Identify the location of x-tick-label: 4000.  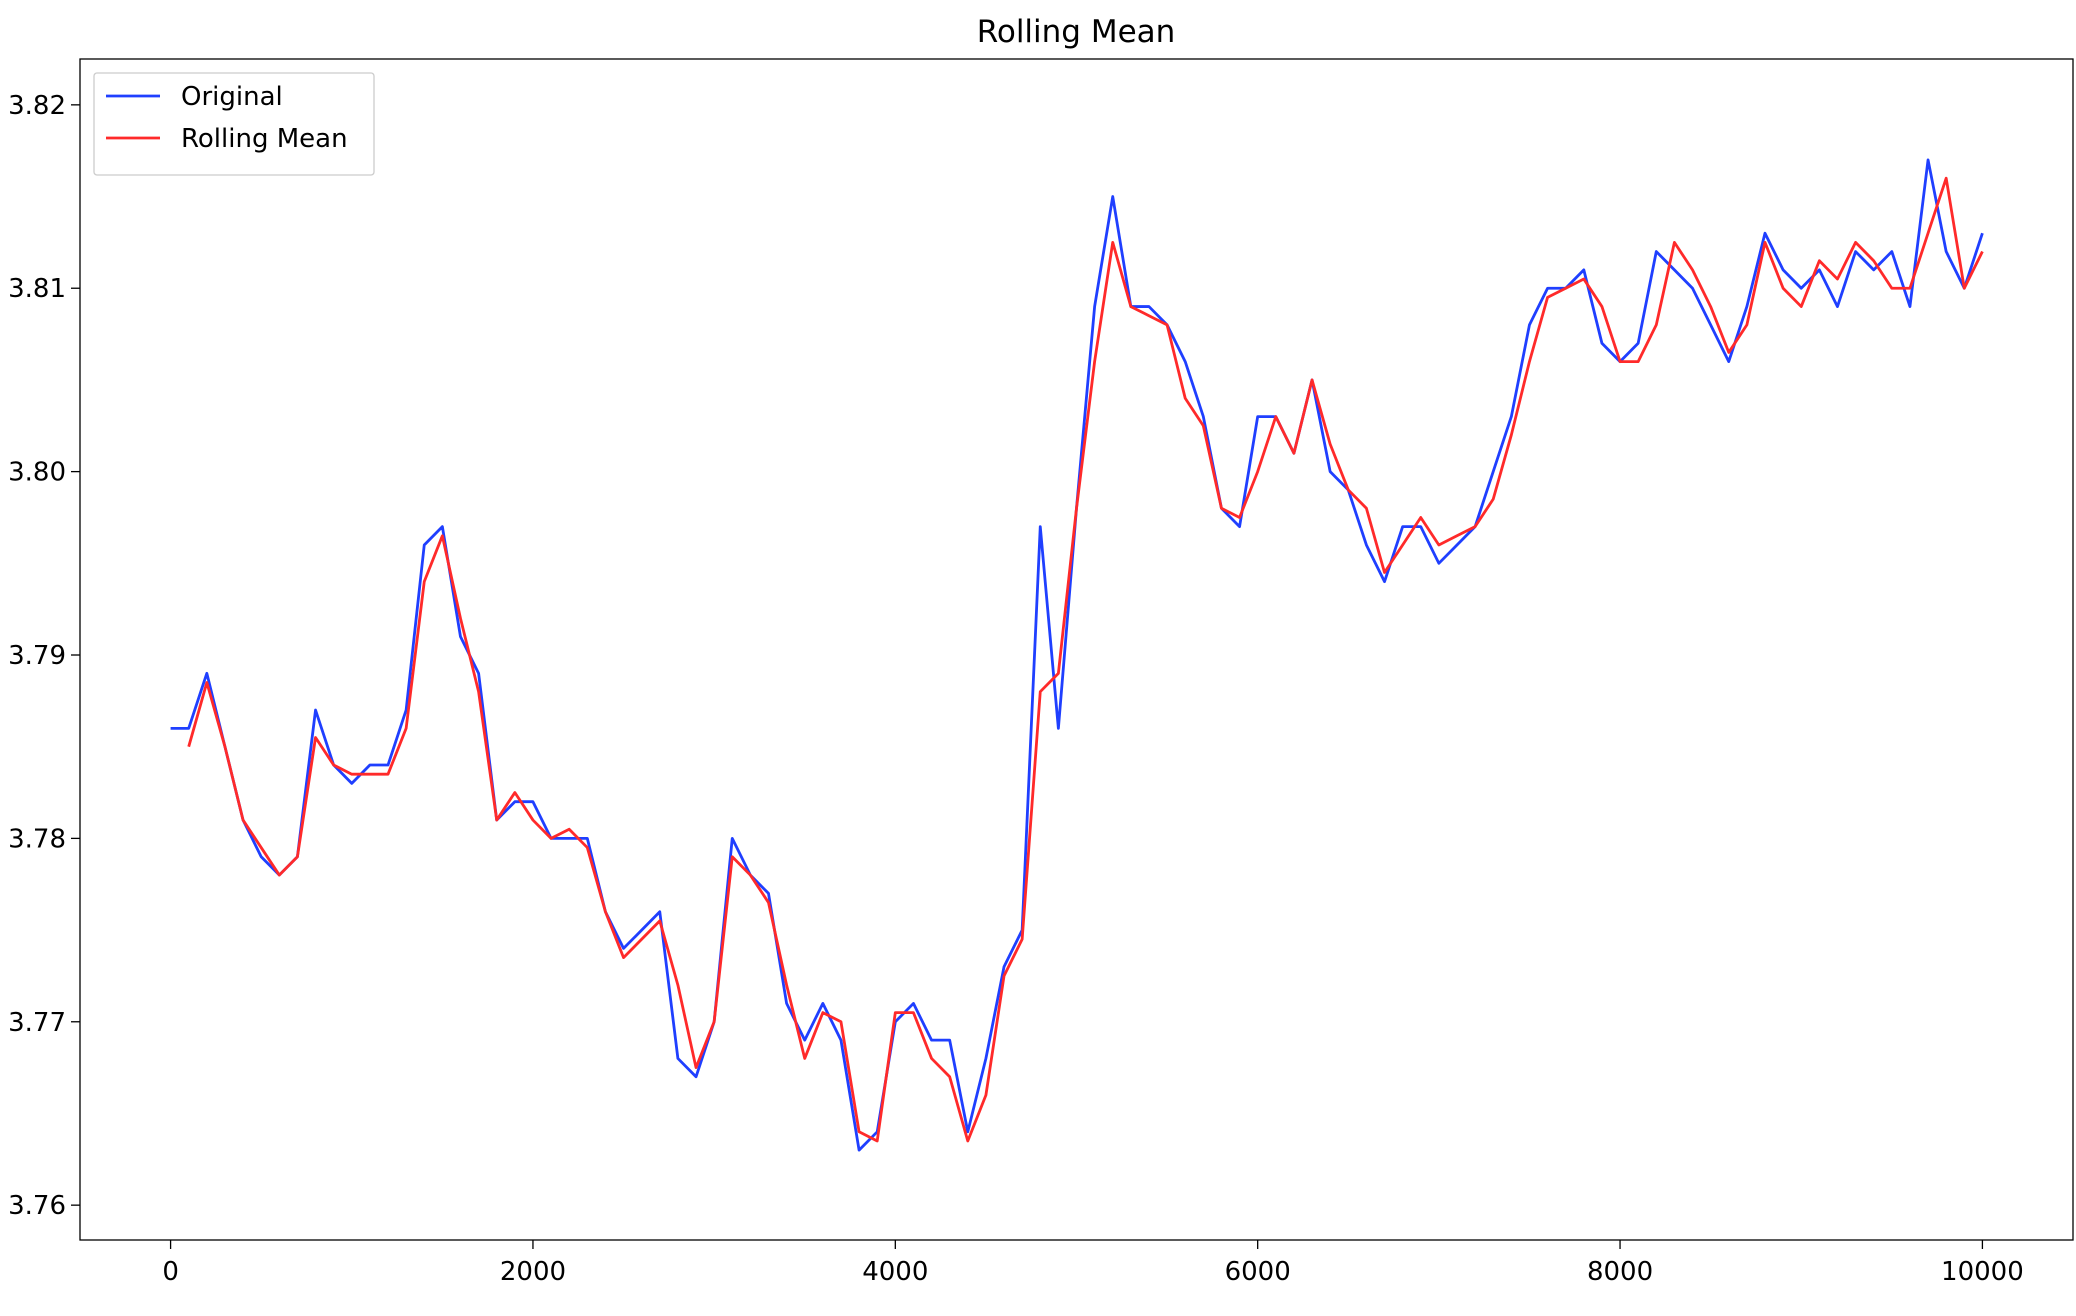
(895, 1272).